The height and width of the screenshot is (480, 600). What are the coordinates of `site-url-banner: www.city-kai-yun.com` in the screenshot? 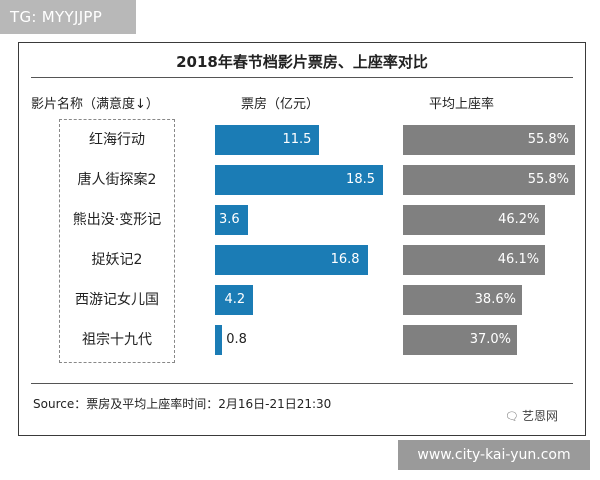 It's located at (494, 455).